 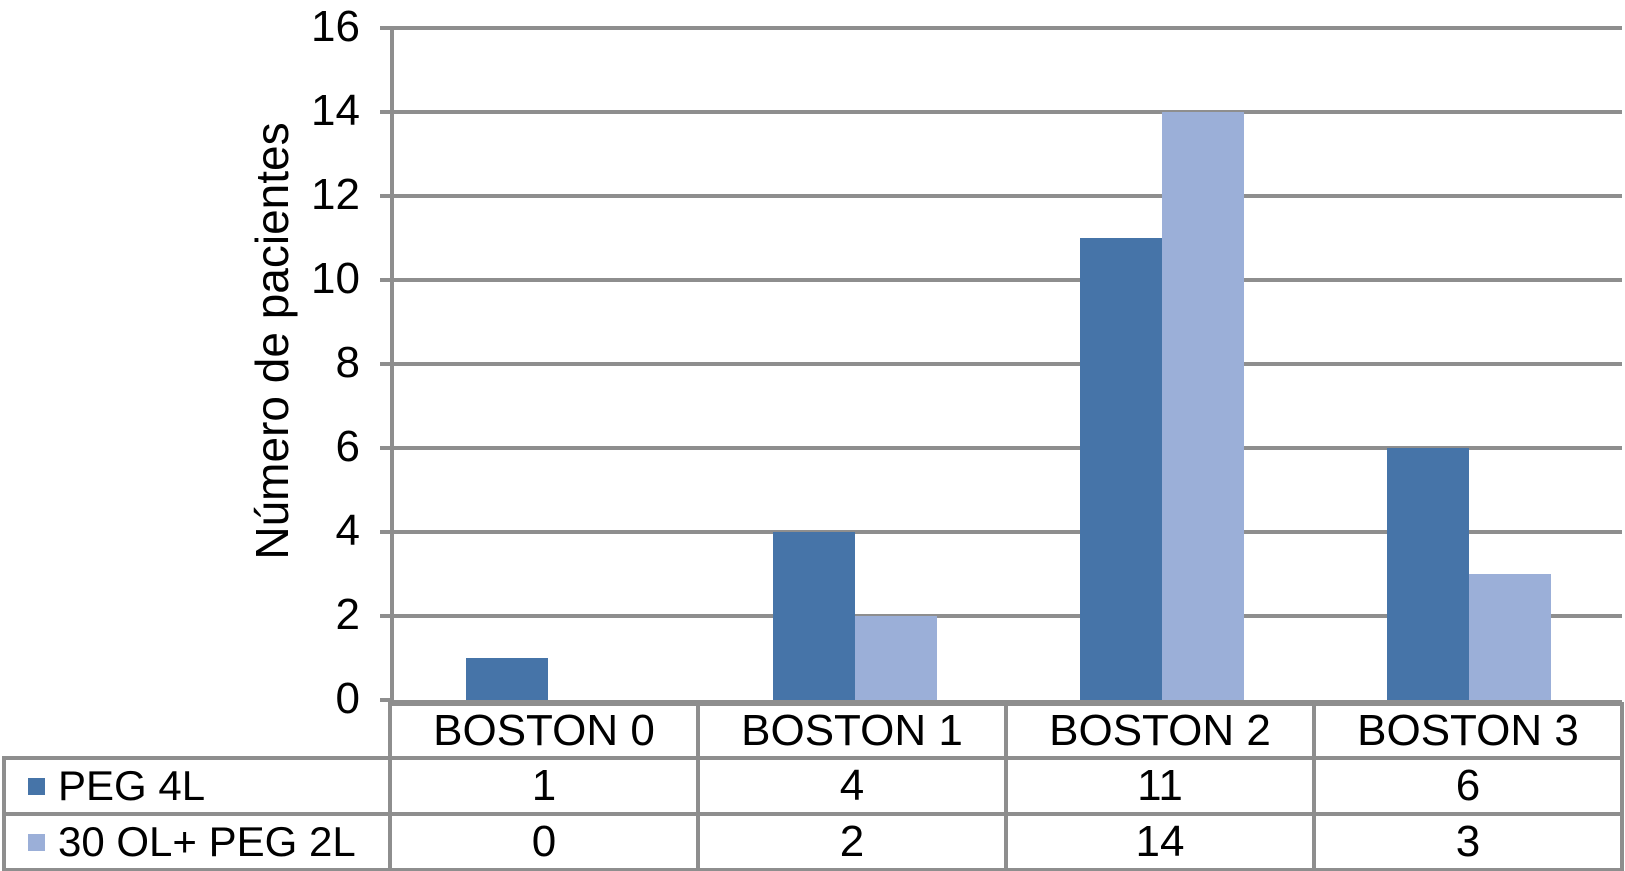 I want to click on y-tick-label: 16, so click(x=335, y=27).